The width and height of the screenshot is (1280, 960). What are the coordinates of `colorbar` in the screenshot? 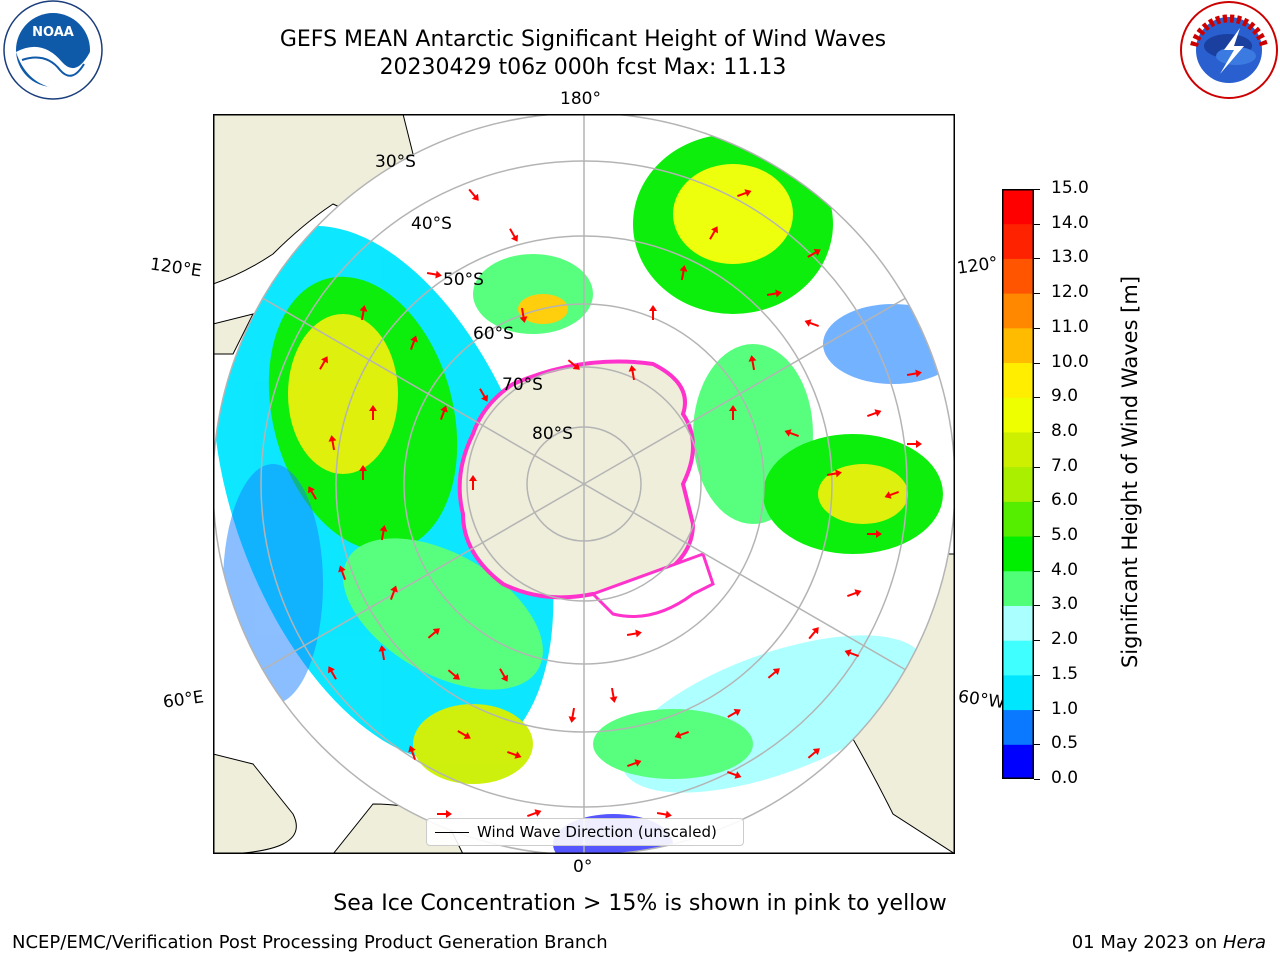 It's located at (1018, 484).